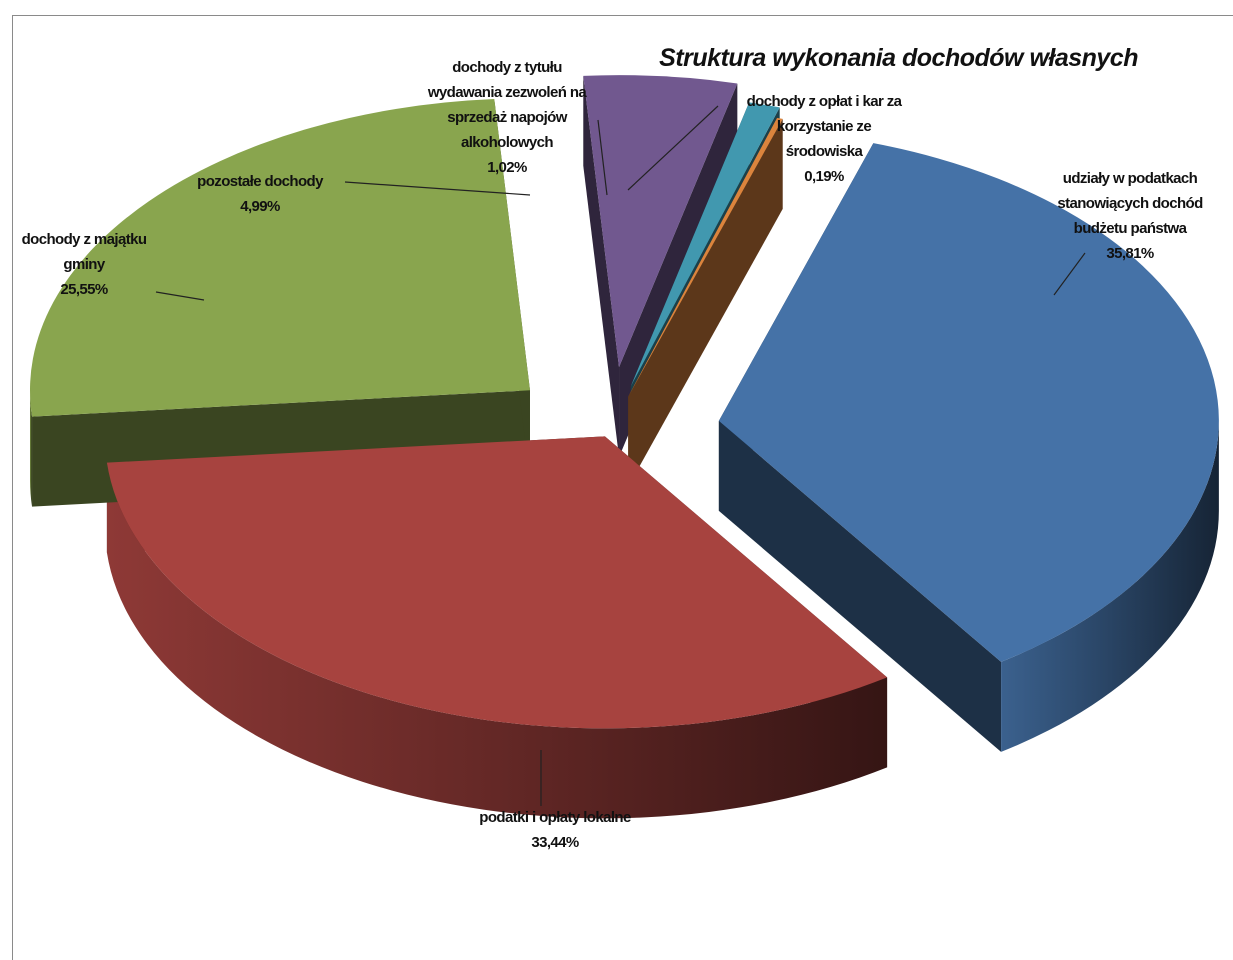 The image size is (1233, 960). What do you see at coordinates (555, 842) in the screenshot?
I see `data-label-value-1: 33,44%` at bounding box center [555, 842].